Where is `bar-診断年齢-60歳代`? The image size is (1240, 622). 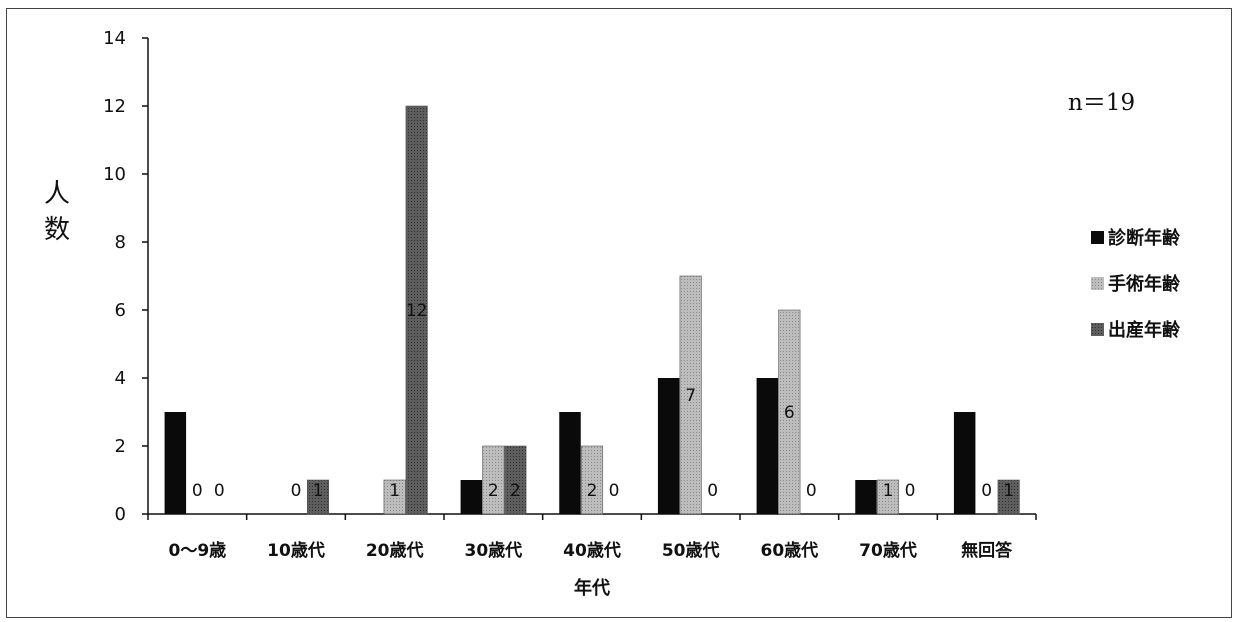
bar-診断年齢-60歳代 is located at coordinates (767, 446).